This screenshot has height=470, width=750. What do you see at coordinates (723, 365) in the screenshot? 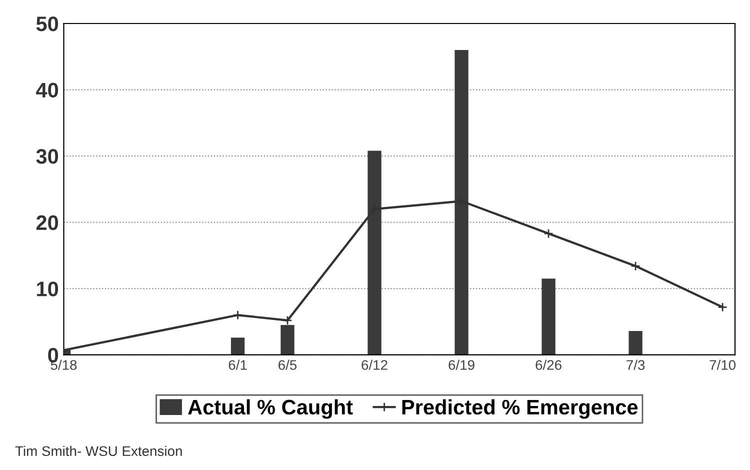
I see `x-tick-label: 7/10` at bounding box center [723, 365].